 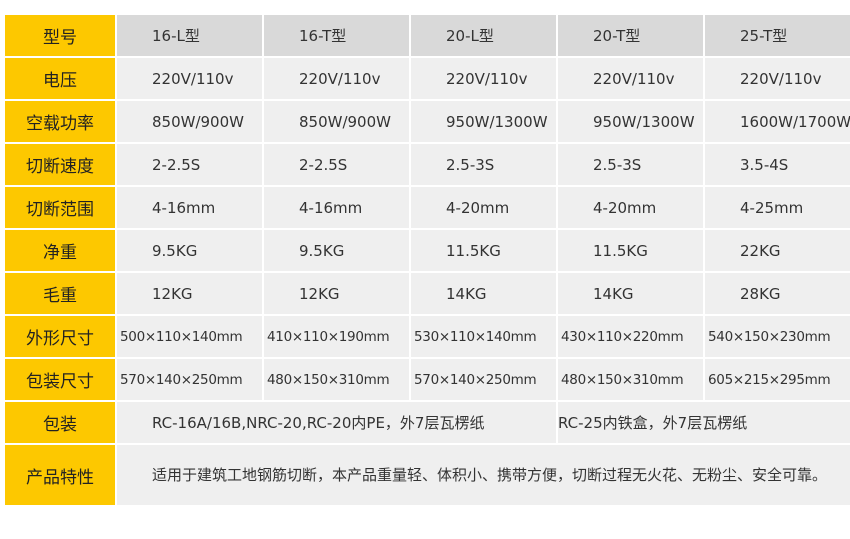 I want to click on spec-value: 500×110×140mm, so click(x=189, y=336).